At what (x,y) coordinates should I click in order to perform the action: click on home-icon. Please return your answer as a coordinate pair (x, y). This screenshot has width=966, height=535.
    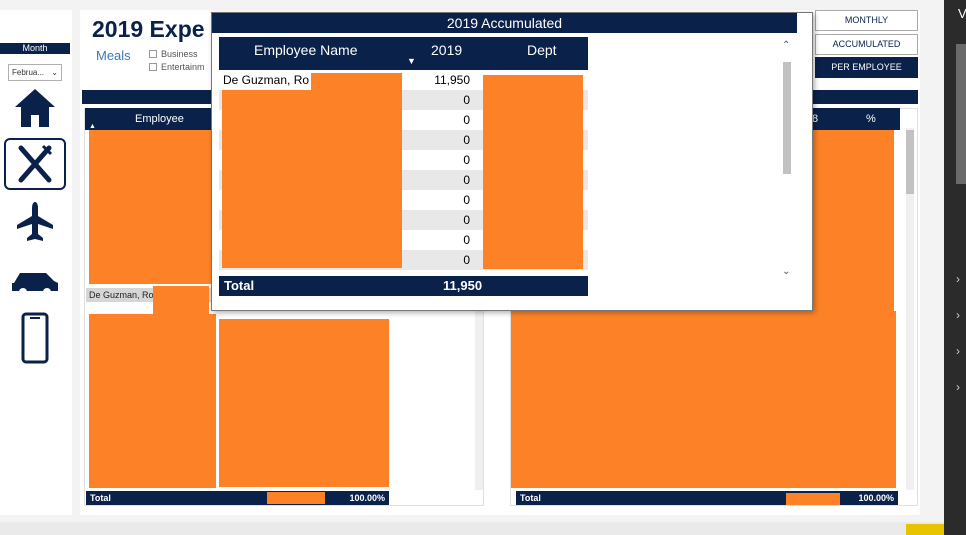
    Looking at the image, I should click on (35, 108).